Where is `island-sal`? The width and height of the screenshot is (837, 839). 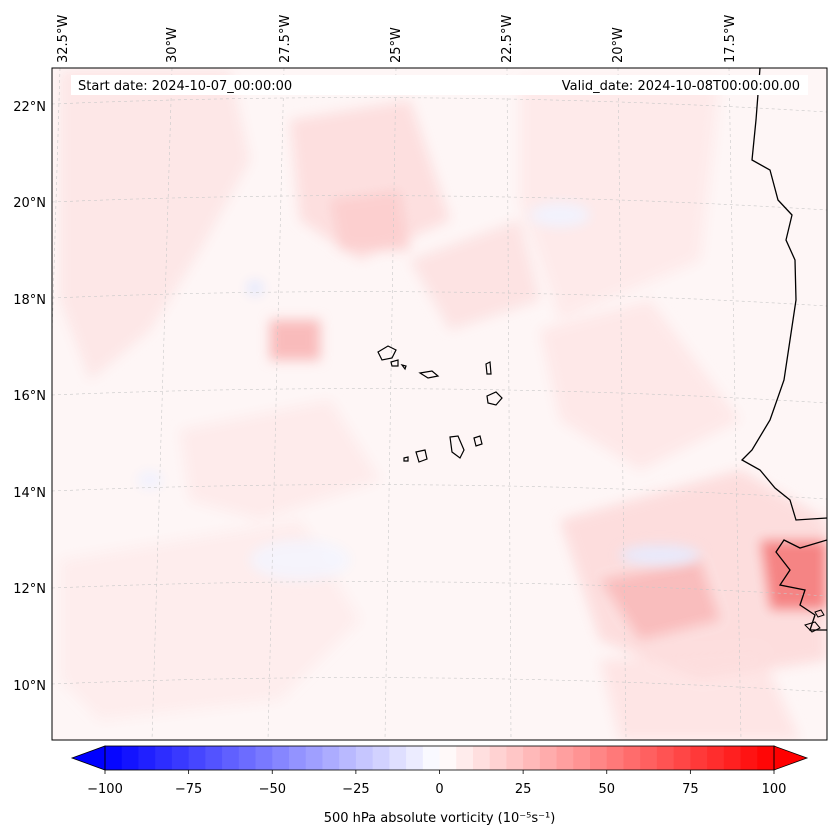 island-sal is located at coordinates (488, 368).